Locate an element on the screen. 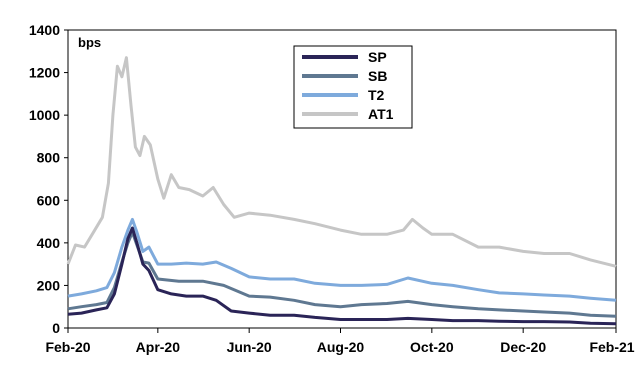 This screenshot has width=642, height=376. legend-label-sb: SB is located at coordinates (377, 76).